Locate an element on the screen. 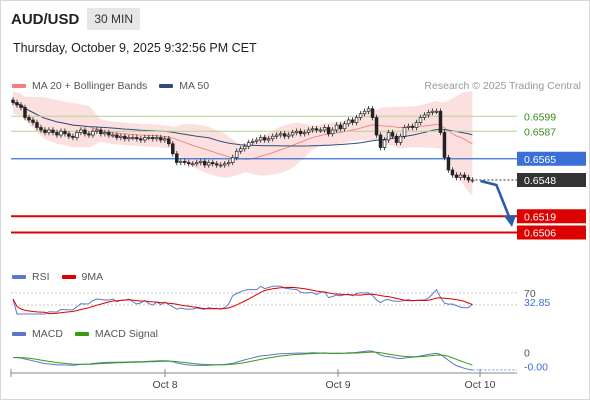  forecast-arrow is located at coordinates (496, 199).